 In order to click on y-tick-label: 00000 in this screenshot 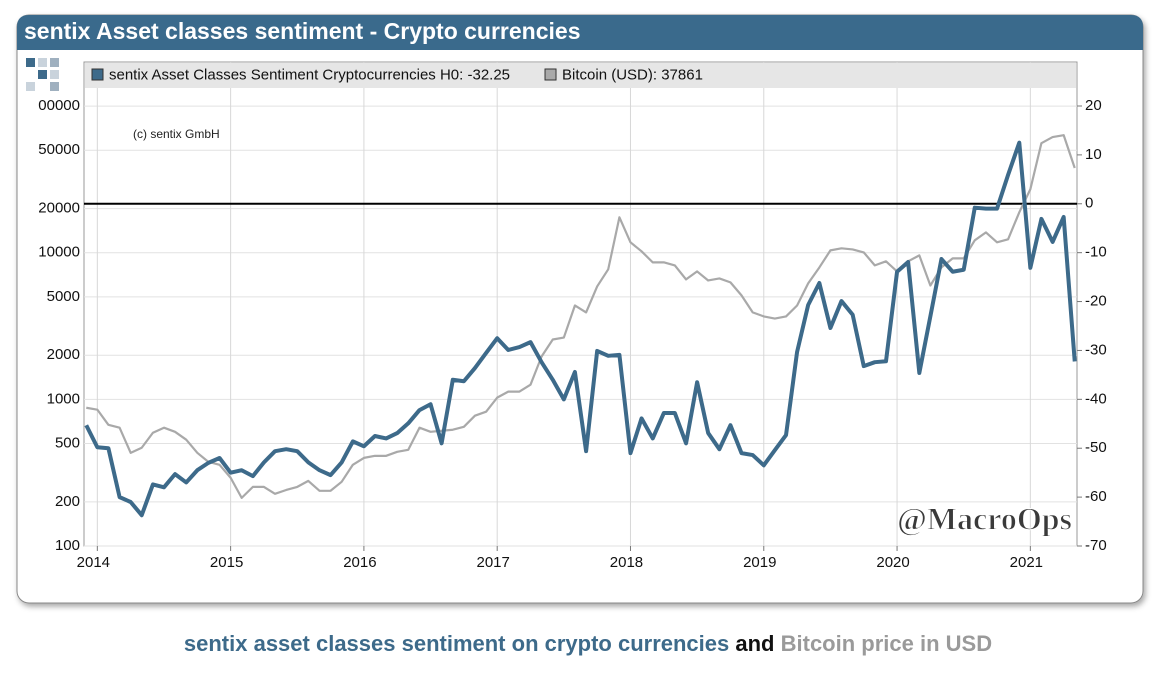, I will do `click(59, 105)`.